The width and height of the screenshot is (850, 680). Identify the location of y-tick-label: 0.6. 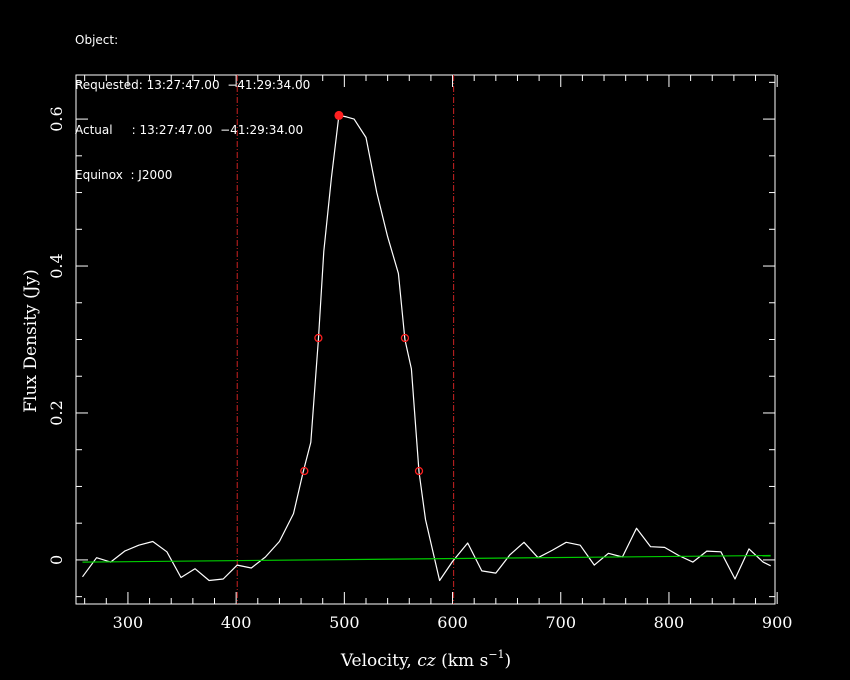
(56, 118).